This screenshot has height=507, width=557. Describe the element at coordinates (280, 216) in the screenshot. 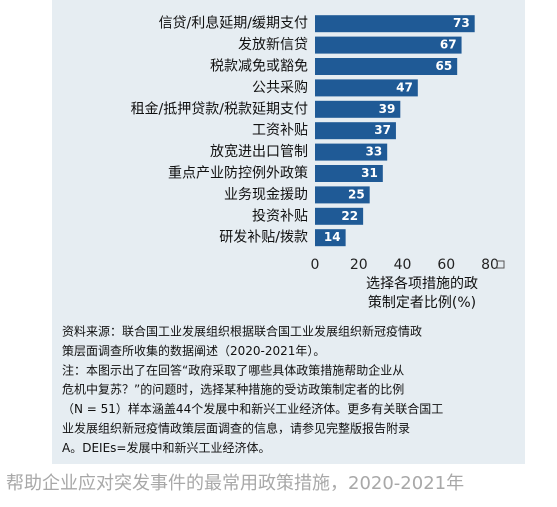

I see `category-label: 投资补贴` at that location.